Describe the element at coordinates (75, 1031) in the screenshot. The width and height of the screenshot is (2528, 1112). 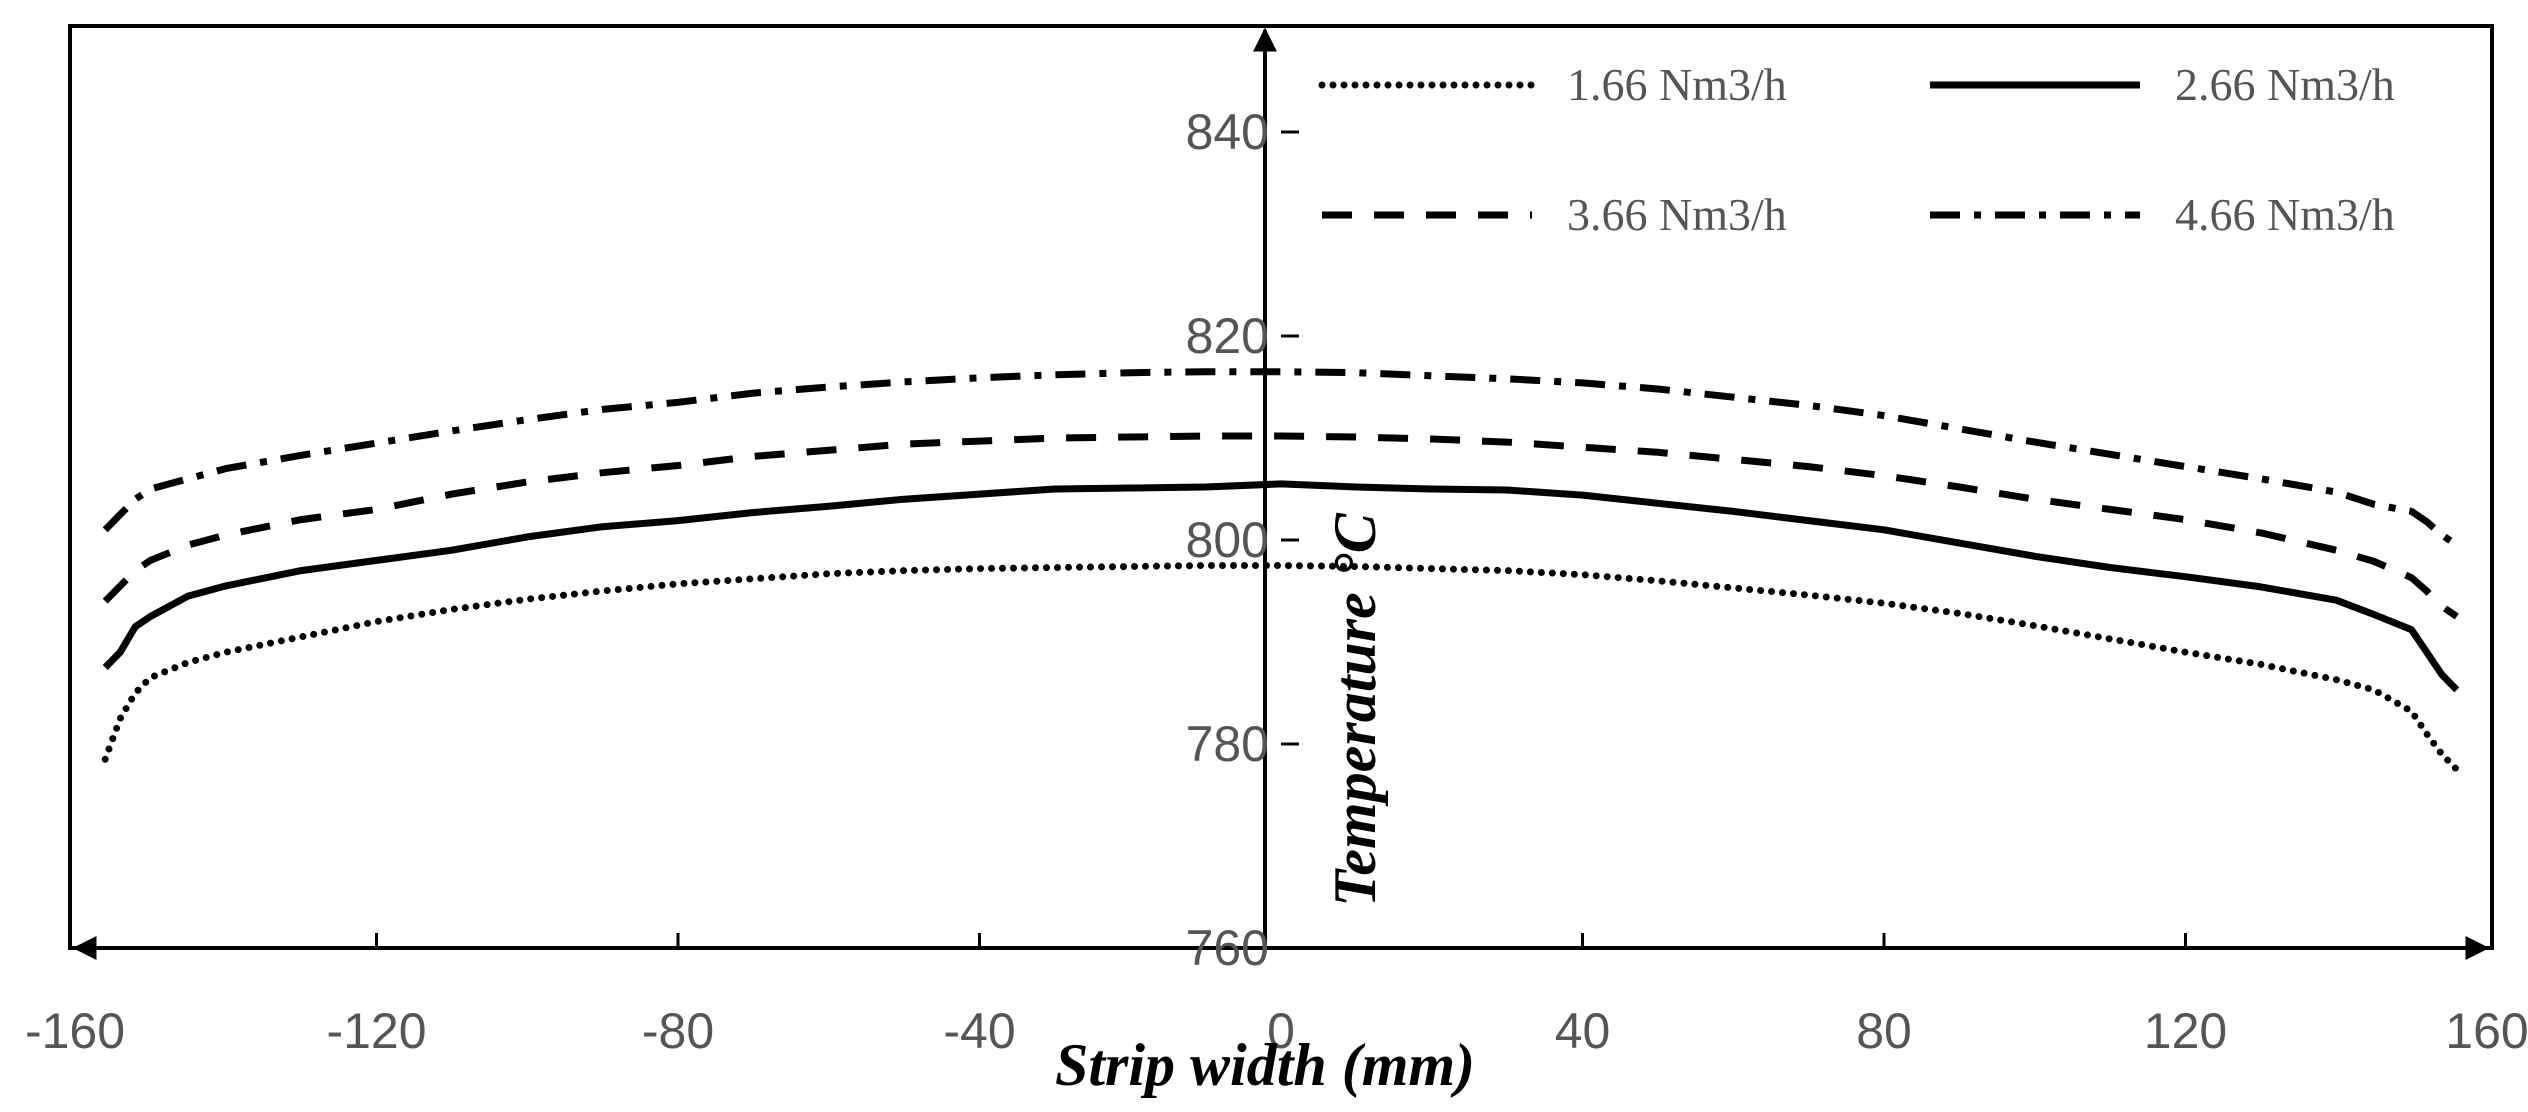
I see `x-tick-label: -160` at that location.